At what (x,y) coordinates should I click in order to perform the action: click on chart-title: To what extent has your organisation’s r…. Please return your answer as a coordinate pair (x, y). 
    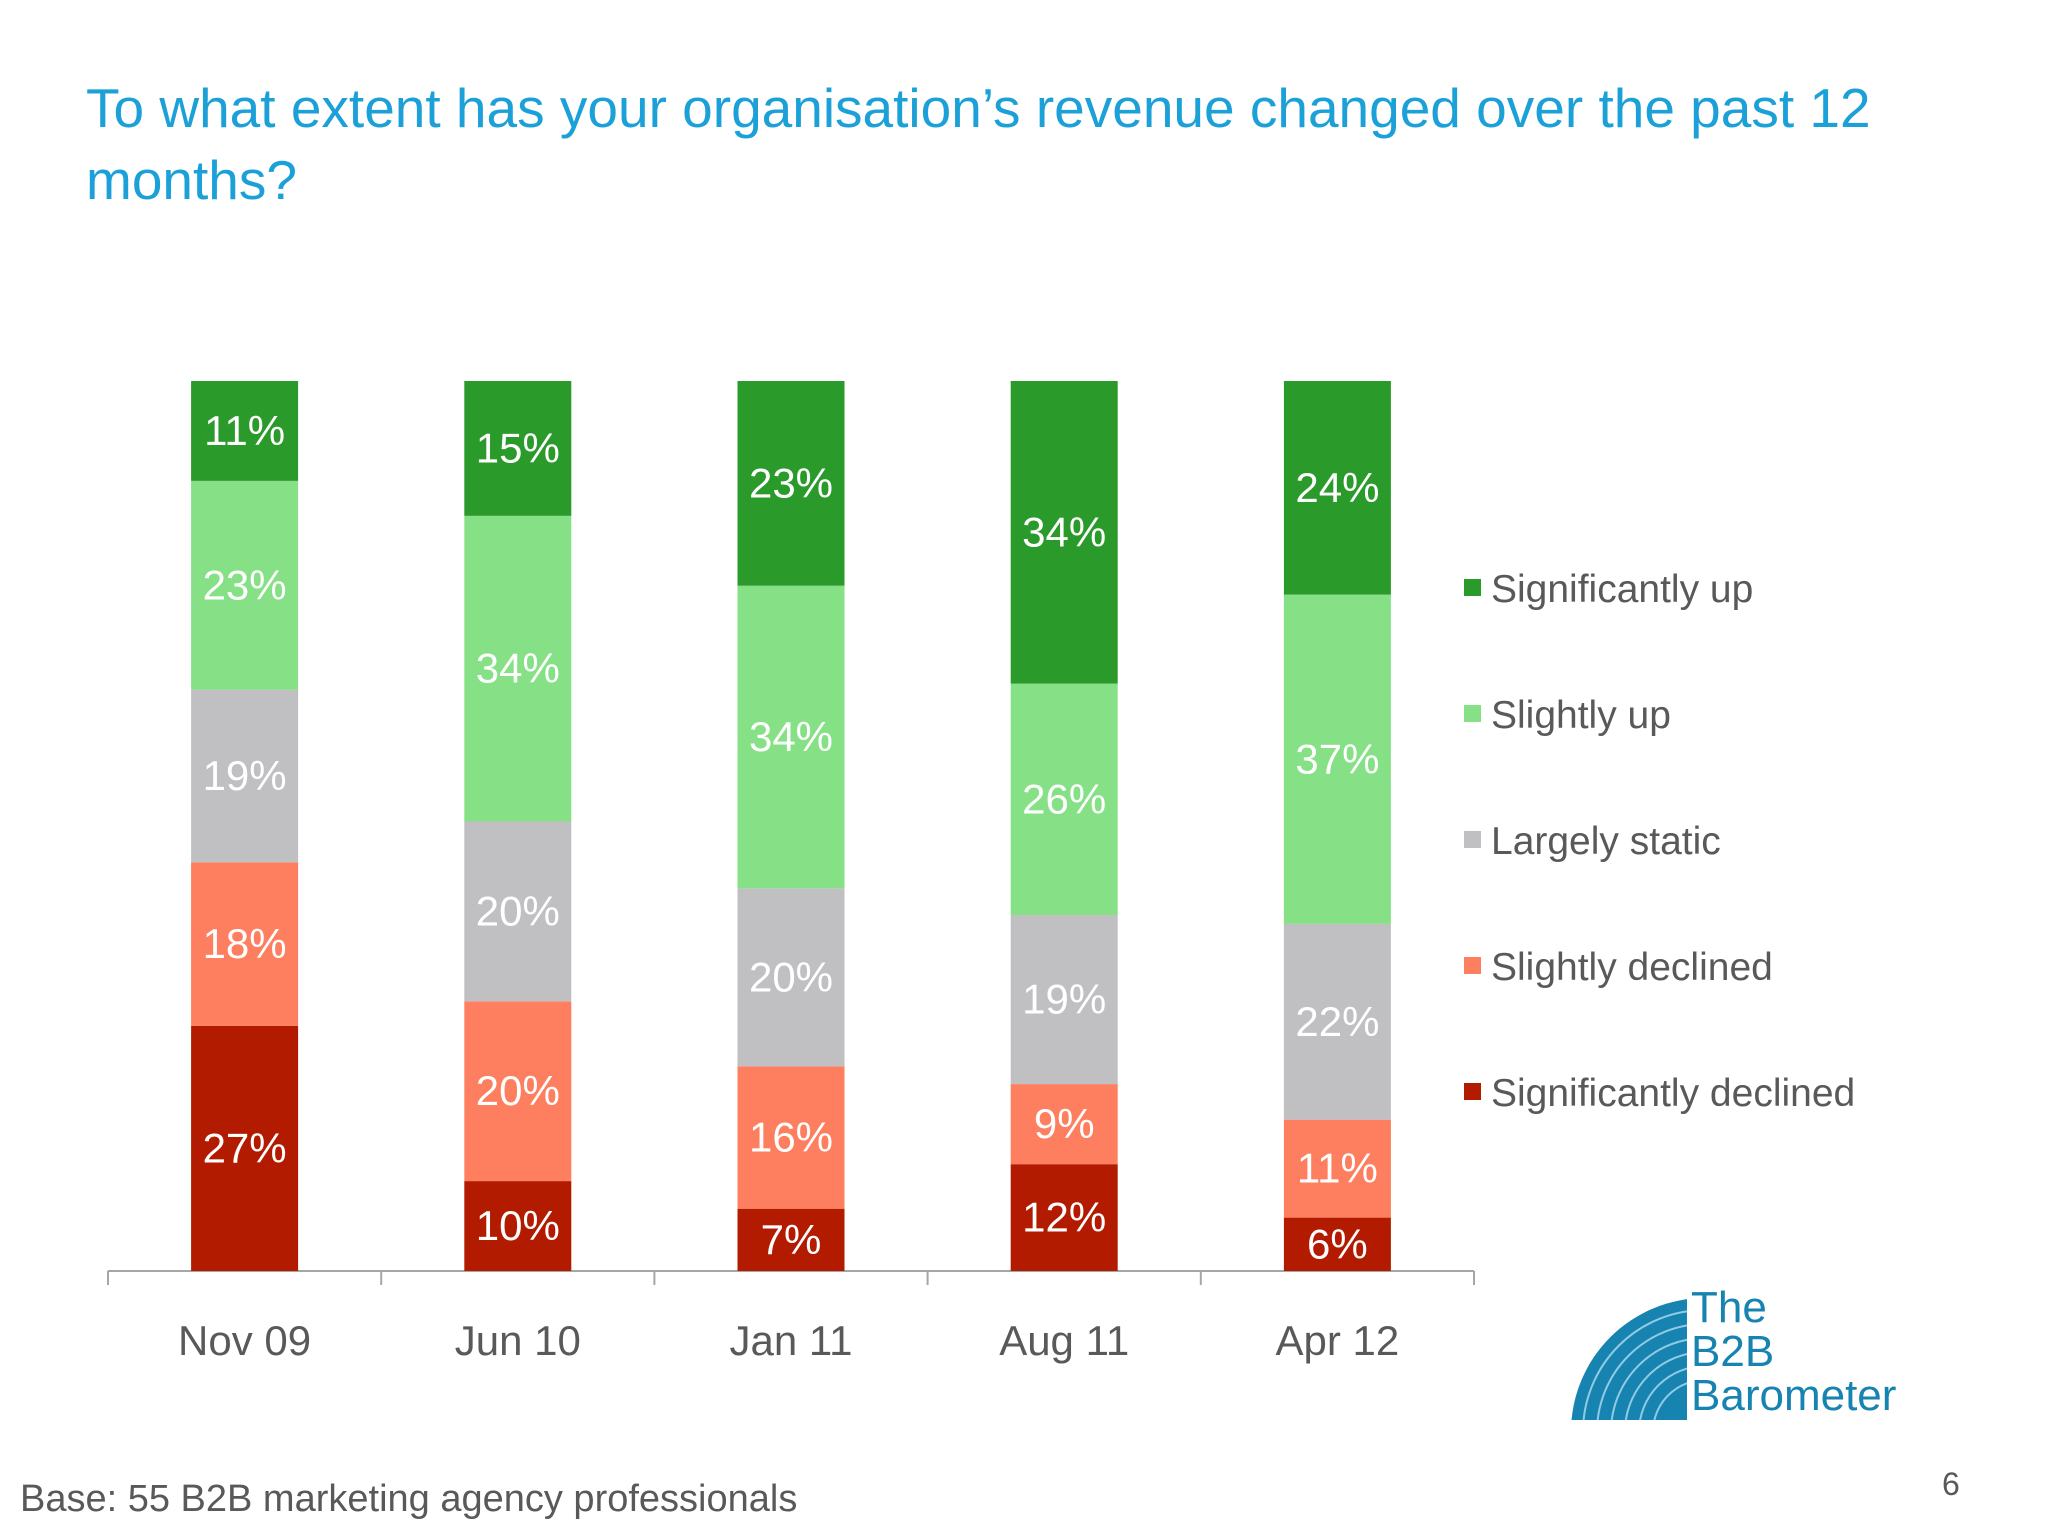
    Looking at the image, I should click on (978, 144).